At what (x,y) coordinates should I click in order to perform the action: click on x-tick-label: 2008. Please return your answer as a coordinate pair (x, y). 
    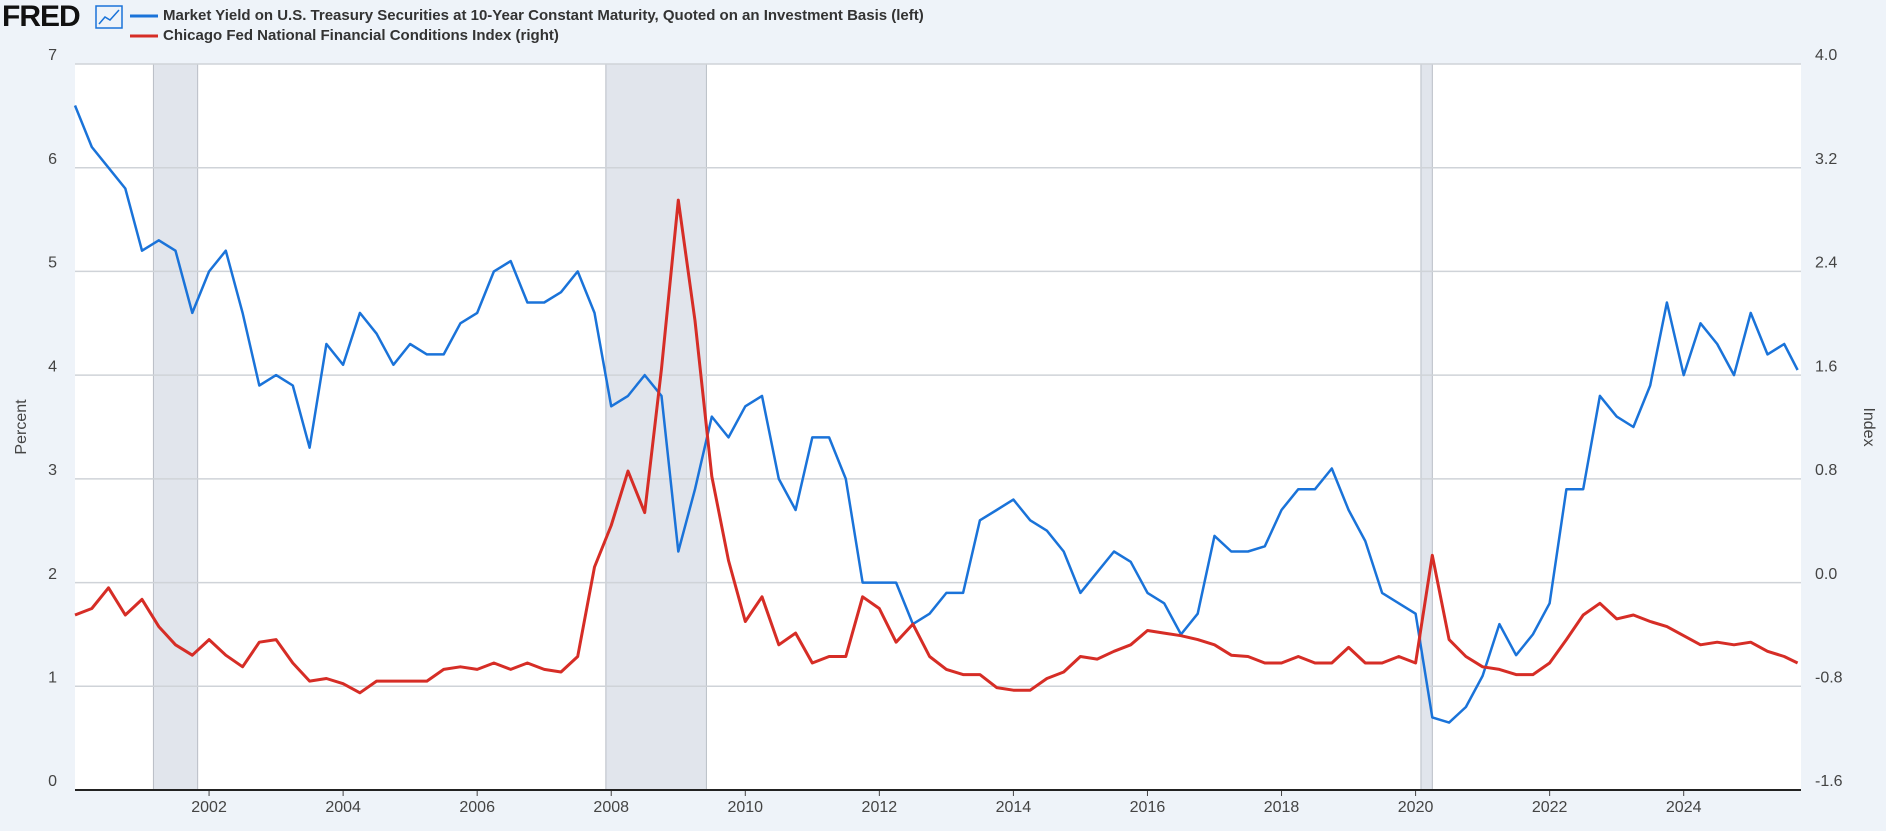
    Looking at the image, I should click on (611, 807).